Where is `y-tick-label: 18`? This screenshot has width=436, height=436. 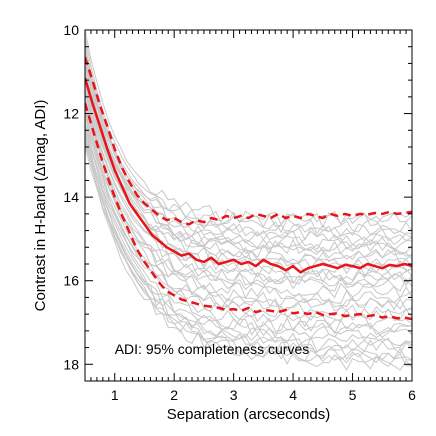
y-tick-label: 18 is located at coordinates (71, 364).